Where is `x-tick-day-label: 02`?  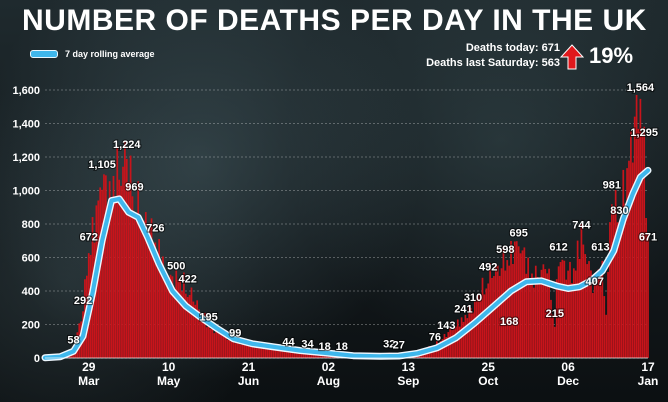
x-tick-day-label: 02 is located at coordinates (329, 367).